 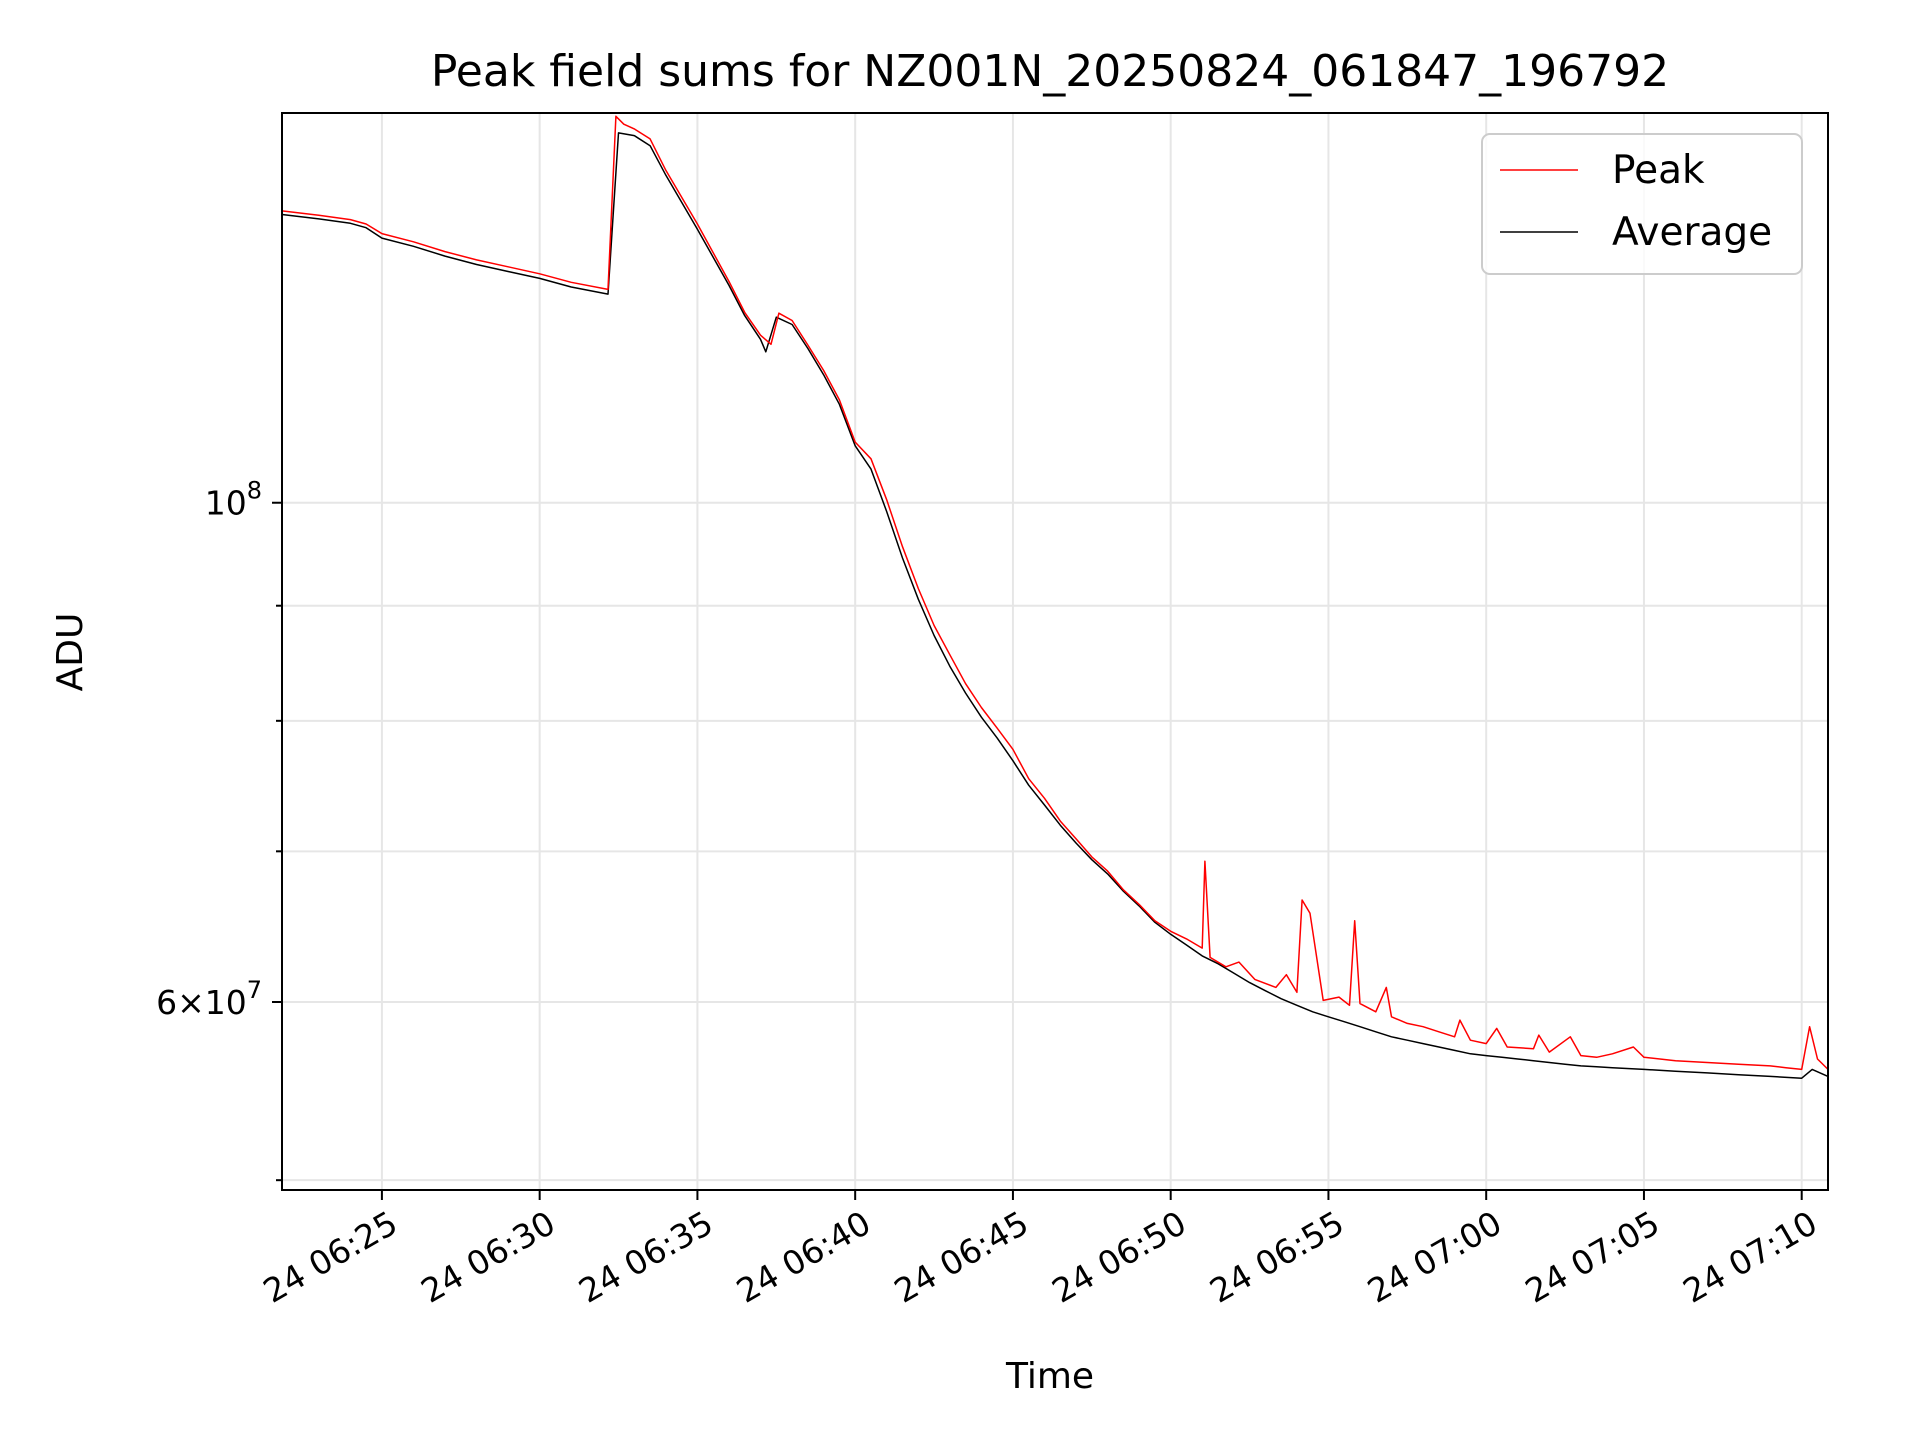 I want to click on y-tick-label: 108, so click(x=233, y=500).